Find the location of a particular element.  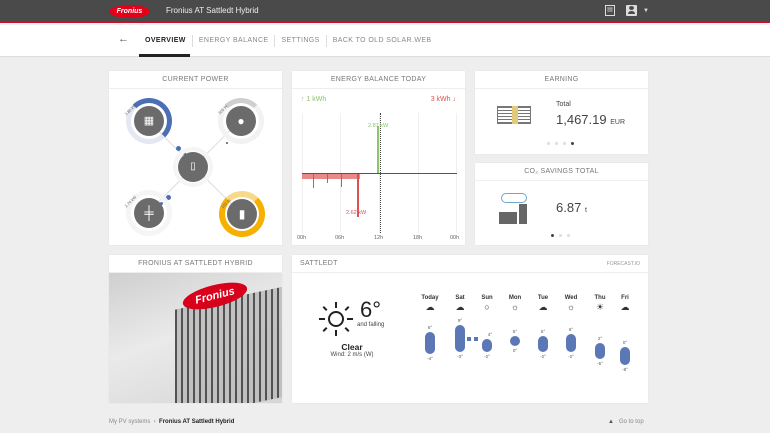

consumption-peak is located at coordinates (358, 195).